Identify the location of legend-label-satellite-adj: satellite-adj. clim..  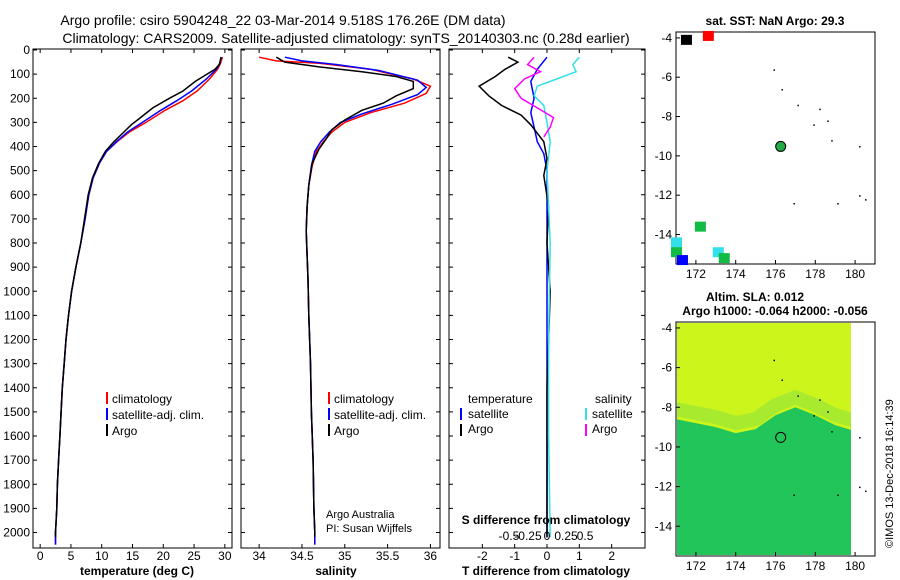
(158, 415).